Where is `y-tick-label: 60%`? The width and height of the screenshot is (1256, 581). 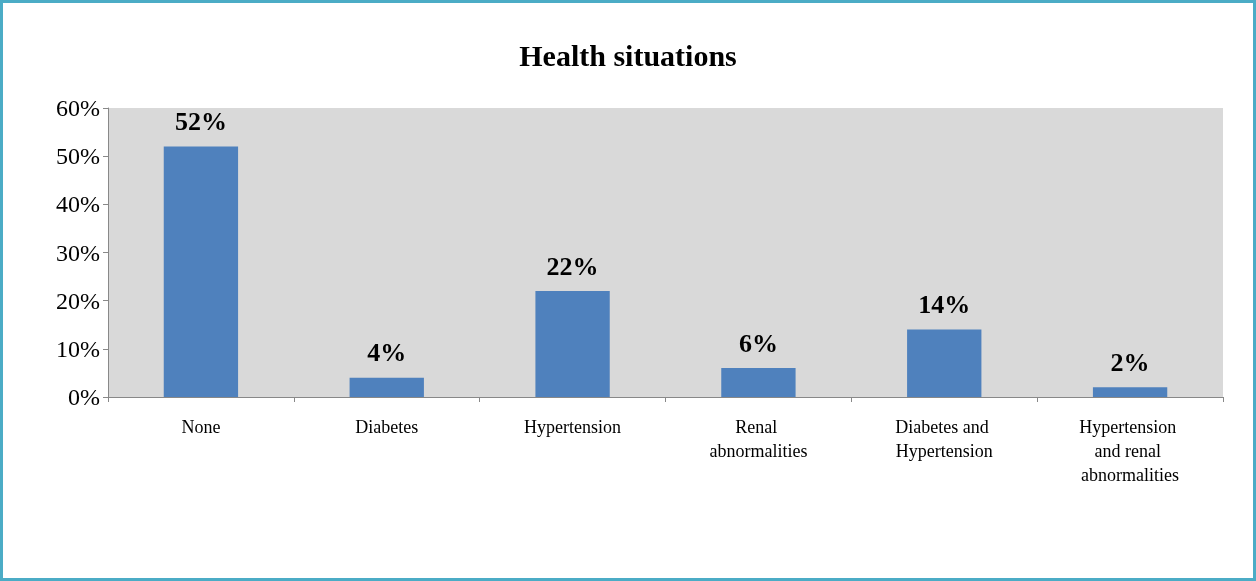
y-tick-label: 60% is located at coordinates (78, 108).